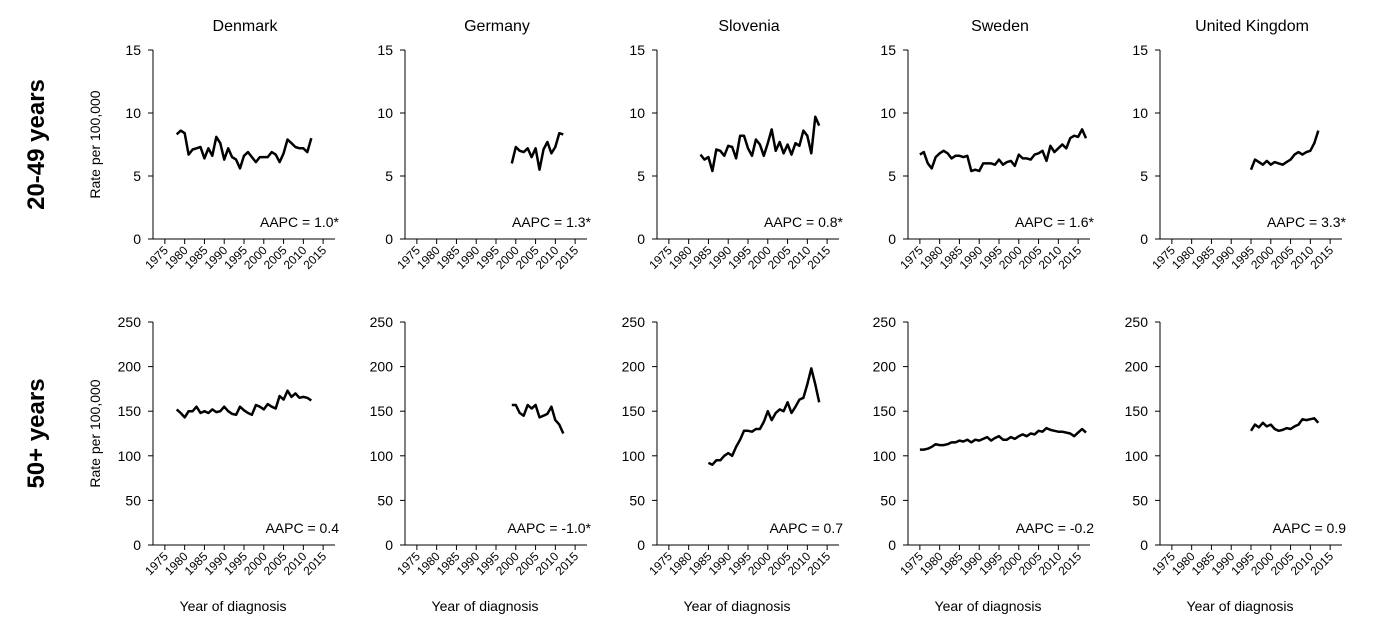 The width and height of the screenshot is (1374, 617). I want to click on panel-title: Sweden, so click(1000, 26).